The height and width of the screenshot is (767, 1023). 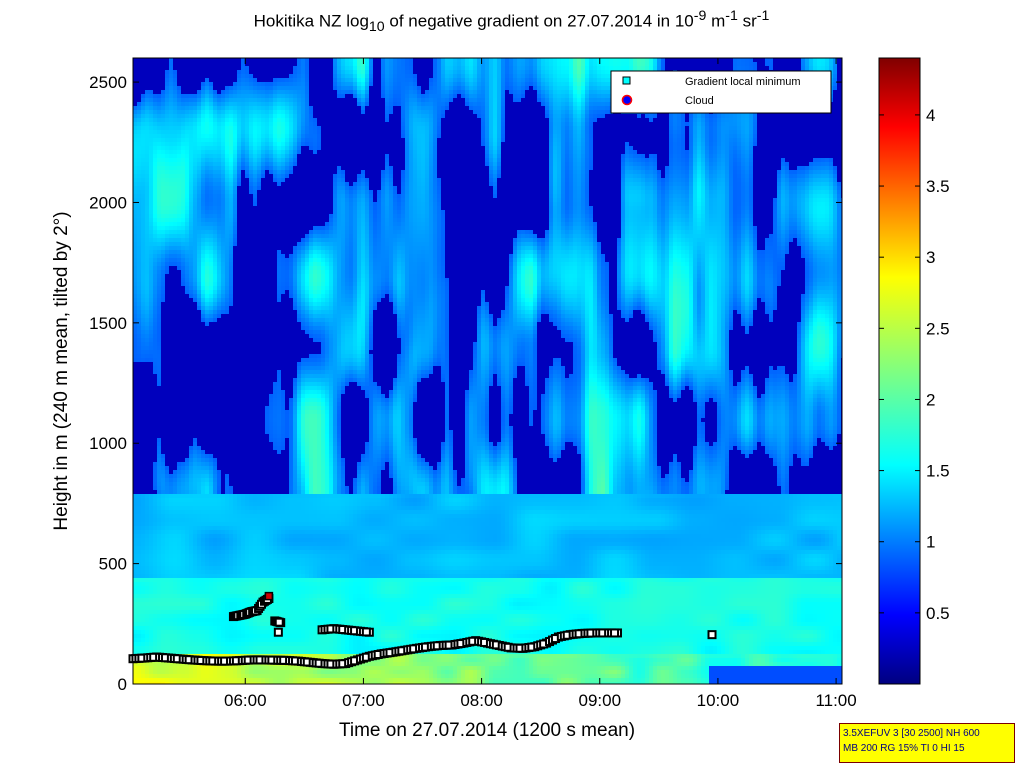 I want to click on x-tick-label: 08:00, so click(x=481, y=700).